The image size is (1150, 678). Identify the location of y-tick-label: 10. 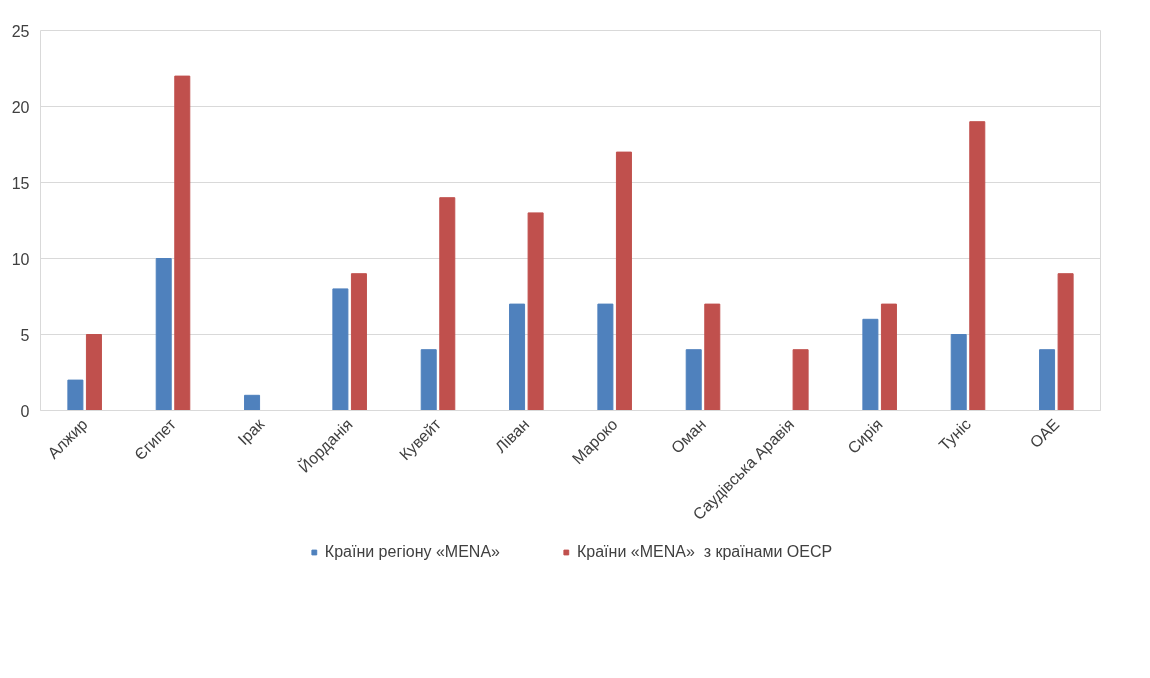
(20, 259).